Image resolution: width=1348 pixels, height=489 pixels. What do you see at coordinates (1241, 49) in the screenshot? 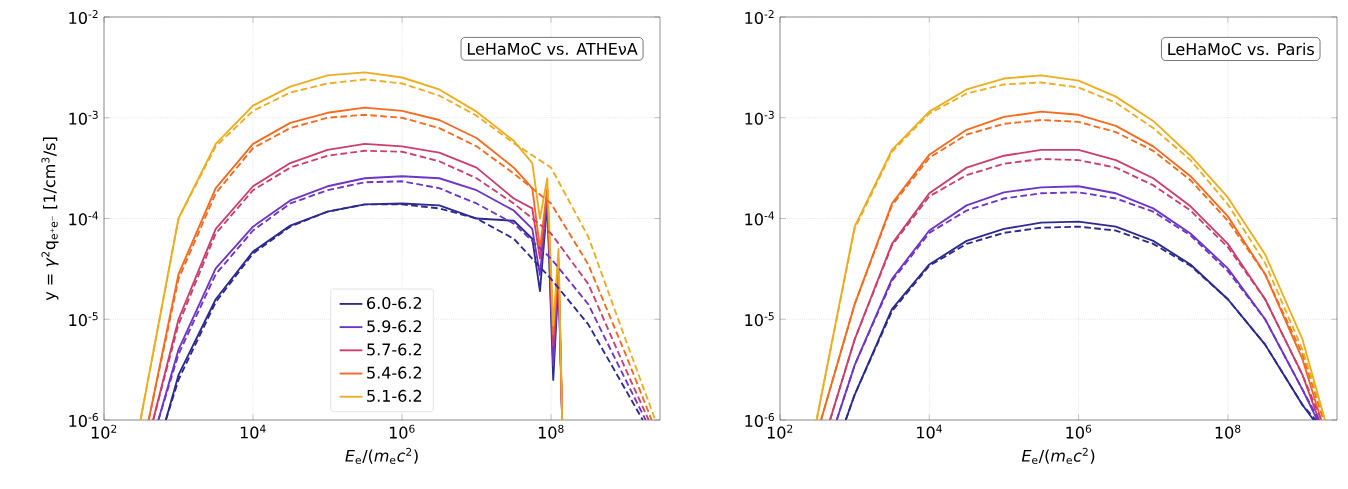
I see `annotation: LeHaMoC vs. Paris` at bounding box center [1241, 49].